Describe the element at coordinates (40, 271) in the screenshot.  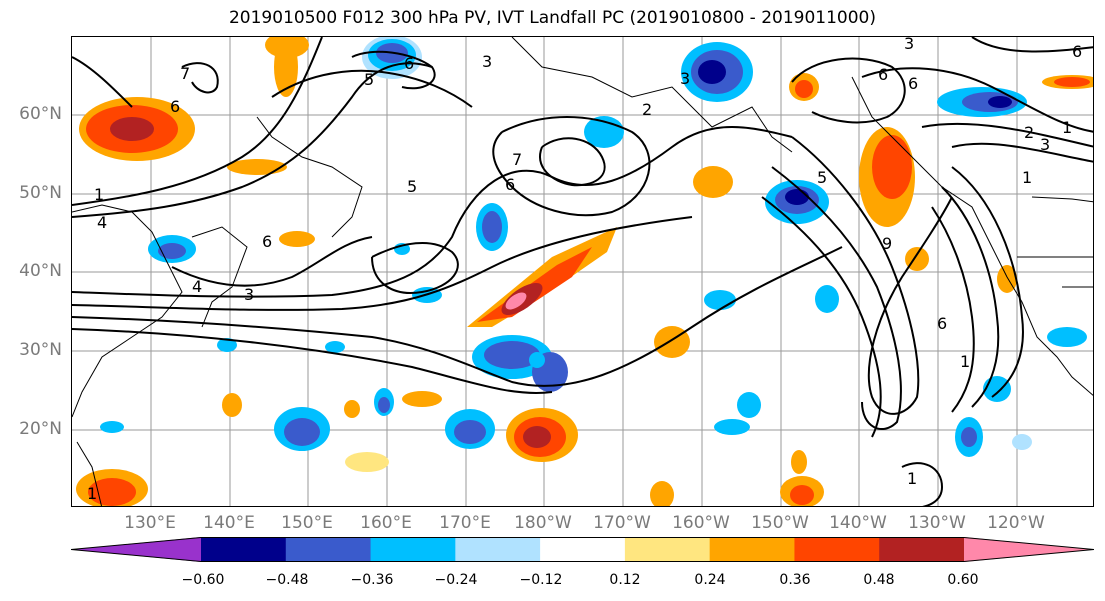
I see `lat-label-40n: 40°N` at that location.